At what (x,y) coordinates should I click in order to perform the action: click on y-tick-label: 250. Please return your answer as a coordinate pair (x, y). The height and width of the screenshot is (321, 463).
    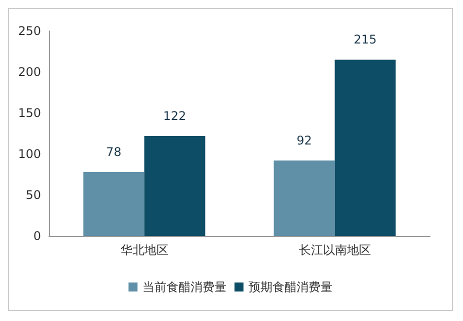
    Looking at the image, I should click on (29, 31).